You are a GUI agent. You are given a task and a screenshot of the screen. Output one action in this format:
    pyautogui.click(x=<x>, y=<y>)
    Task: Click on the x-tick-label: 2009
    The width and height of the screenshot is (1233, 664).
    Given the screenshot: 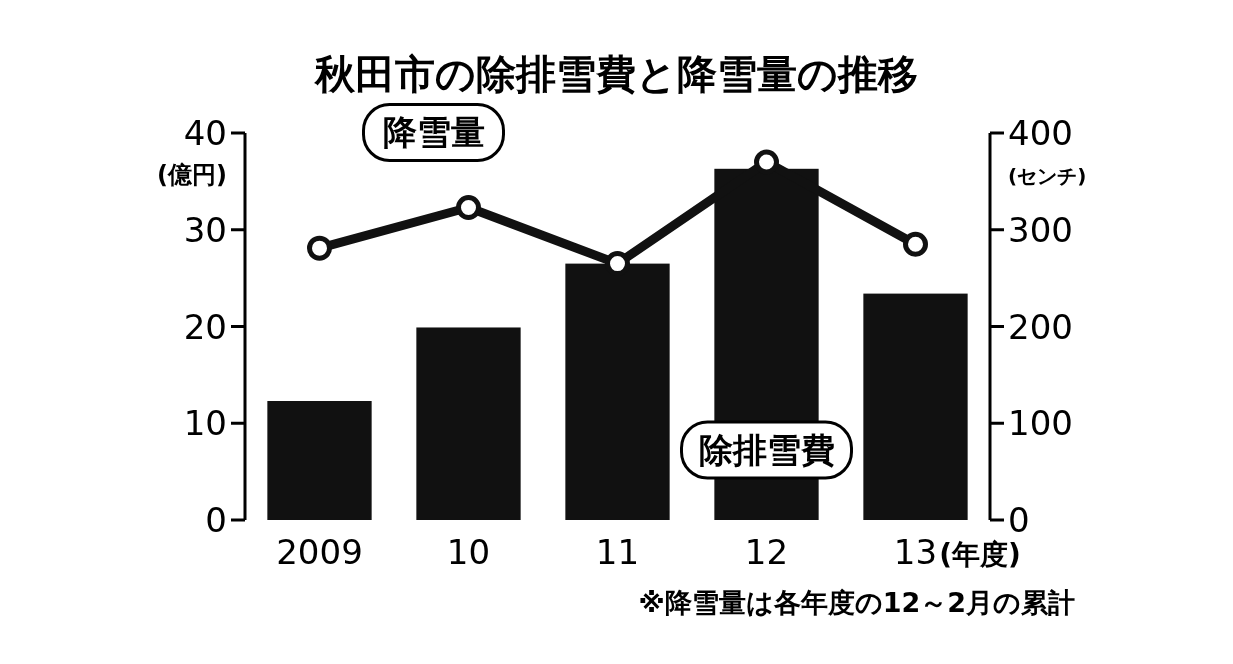 What is the action you would take?
    pyautogui.click(x=319, y=552)
    